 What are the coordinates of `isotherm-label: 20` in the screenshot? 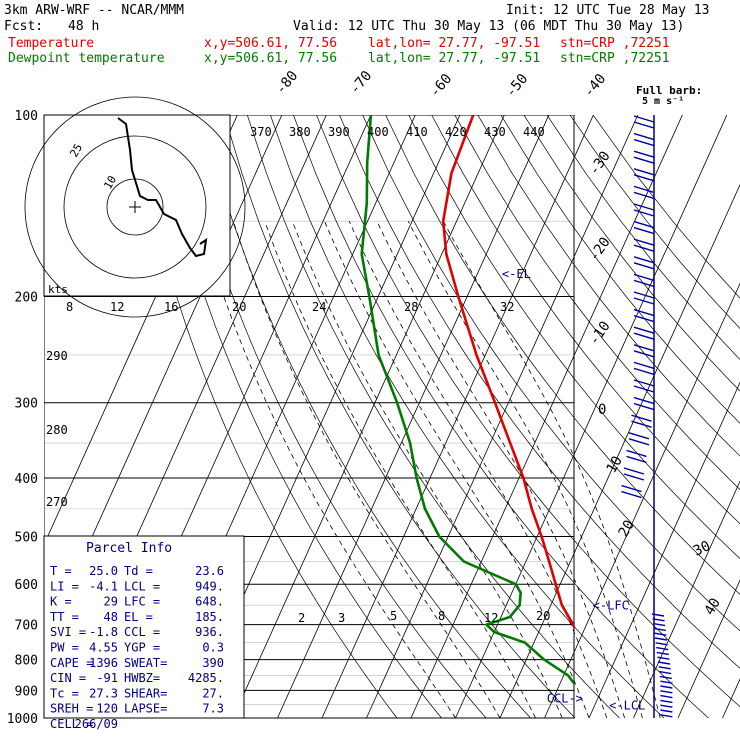 It's located at (627, 528).